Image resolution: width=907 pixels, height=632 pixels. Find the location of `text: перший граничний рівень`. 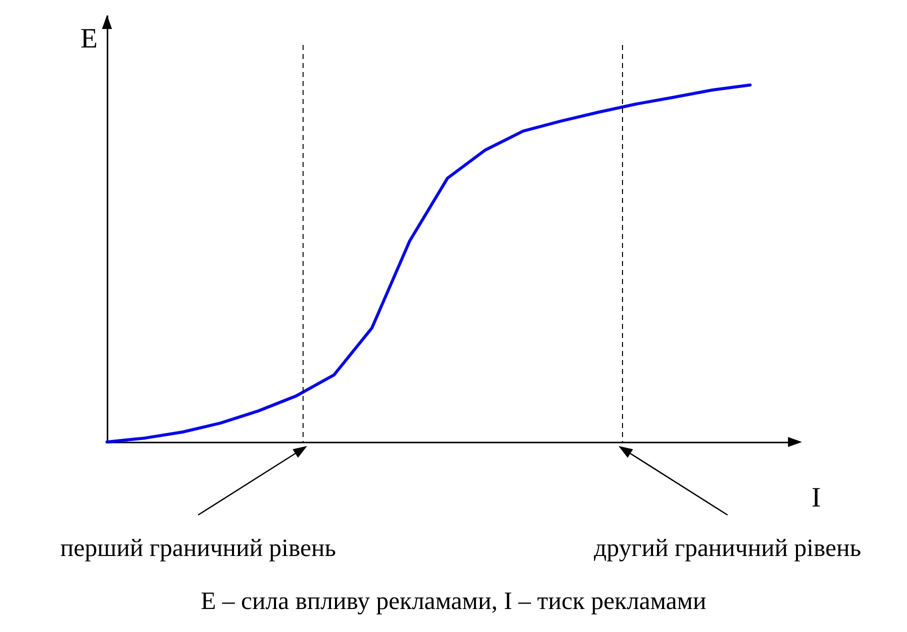

text: перший граничний рівень is located at coordinates (198, 548).